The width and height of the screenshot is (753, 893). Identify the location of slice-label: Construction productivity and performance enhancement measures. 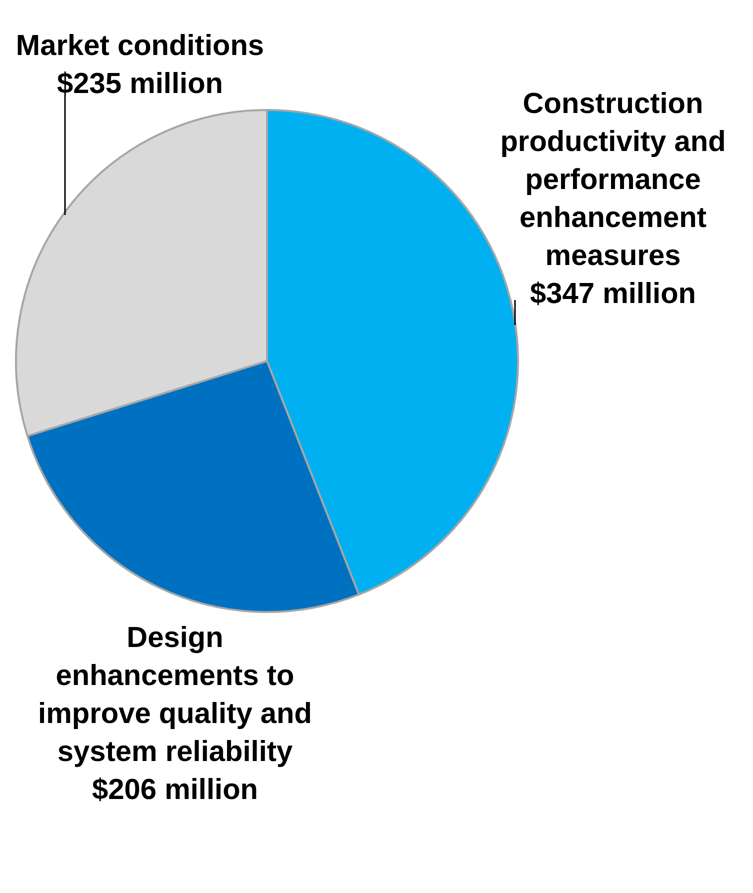
(613, 180).